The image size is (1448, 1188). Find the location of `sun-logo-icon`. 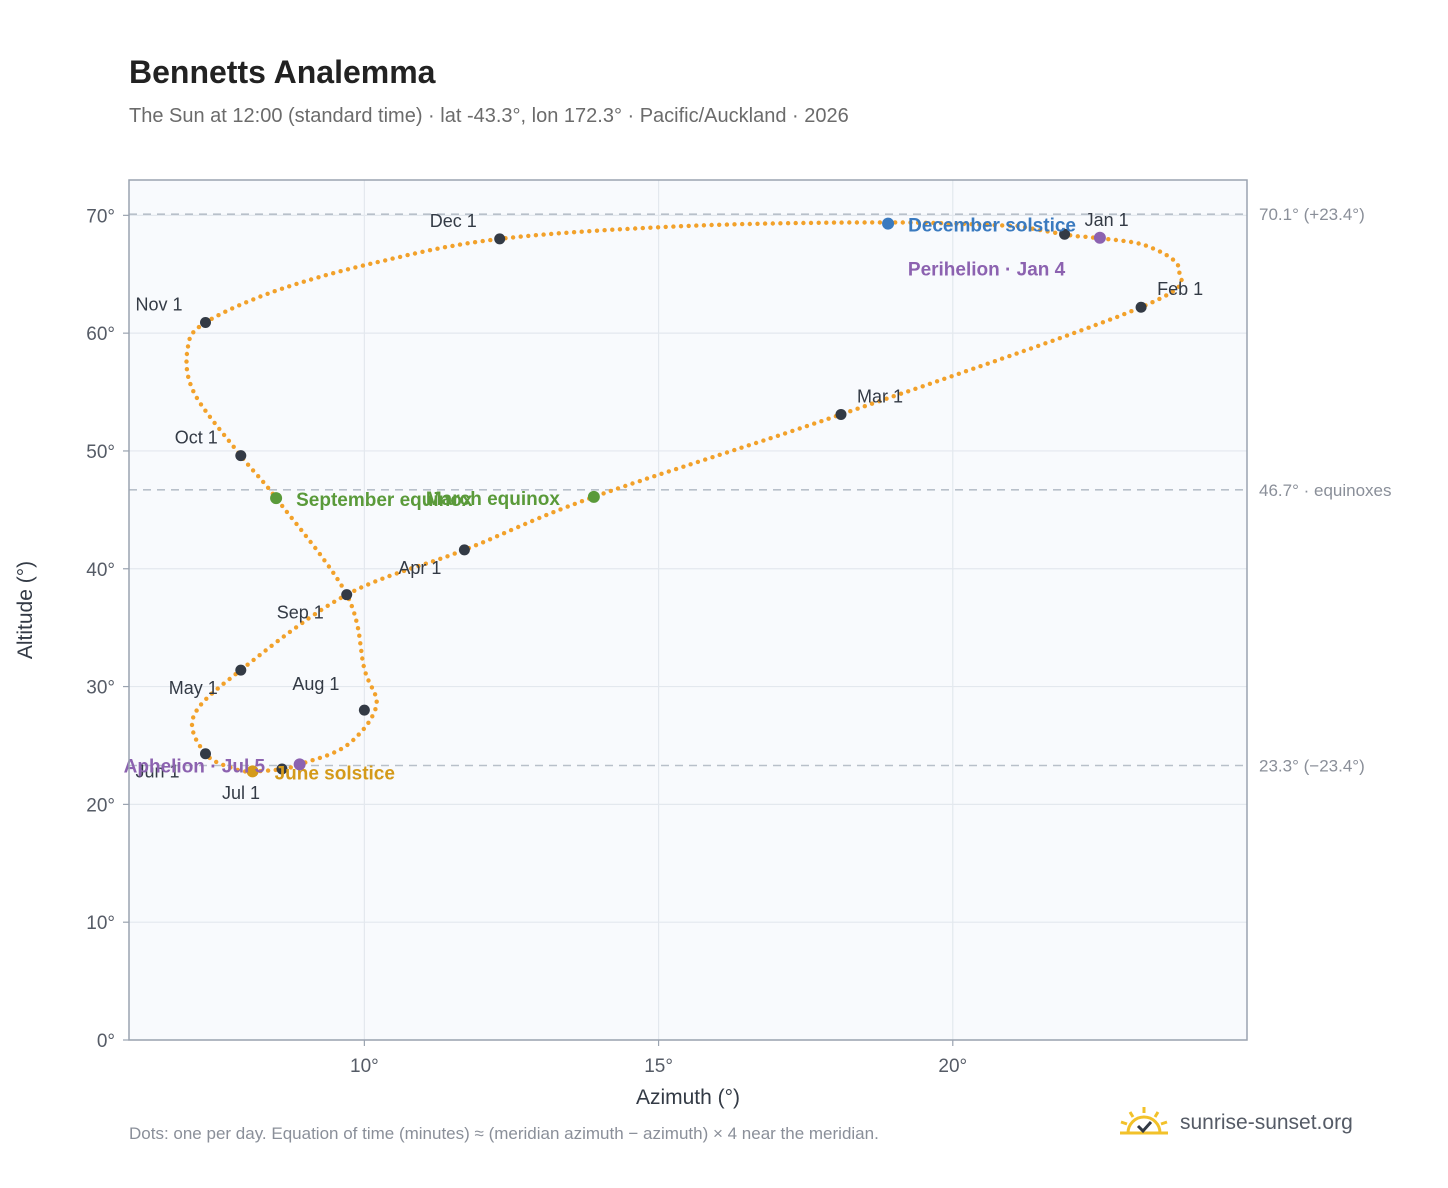

sun-logo-icon is located at coordinates (1144, 1121).